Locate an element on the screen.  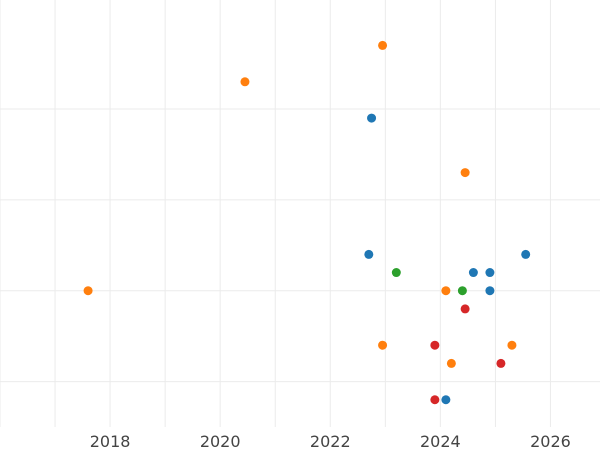
x-tick-label: 2026 is located at coordinates (550, 441).